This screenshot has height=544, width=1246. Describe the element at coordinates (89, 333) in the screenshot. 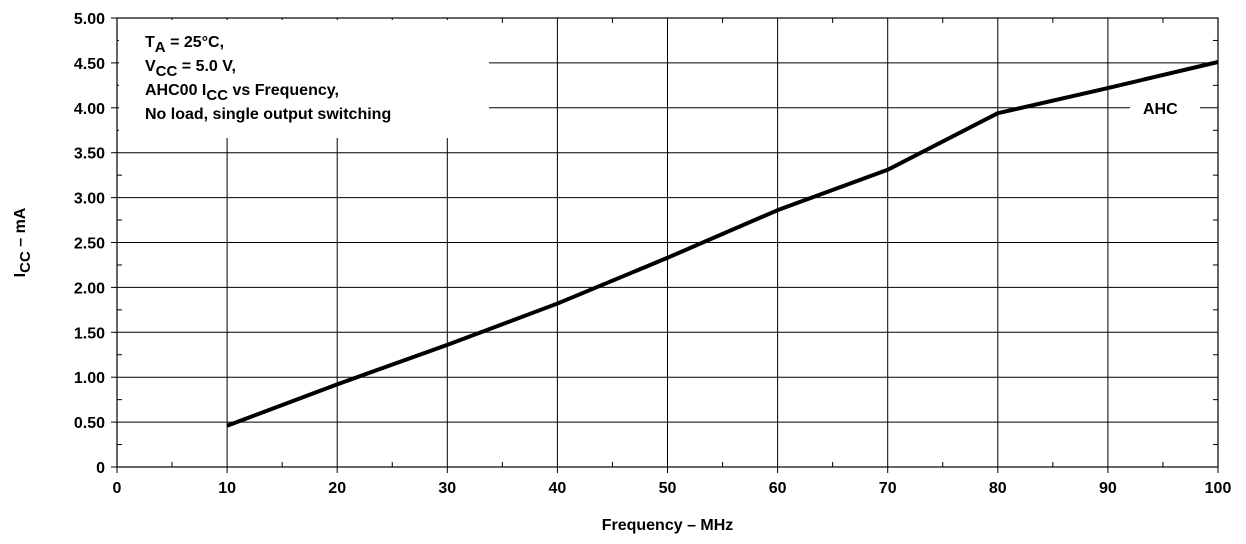

I see `y-tick-label: 1.50` at that location.